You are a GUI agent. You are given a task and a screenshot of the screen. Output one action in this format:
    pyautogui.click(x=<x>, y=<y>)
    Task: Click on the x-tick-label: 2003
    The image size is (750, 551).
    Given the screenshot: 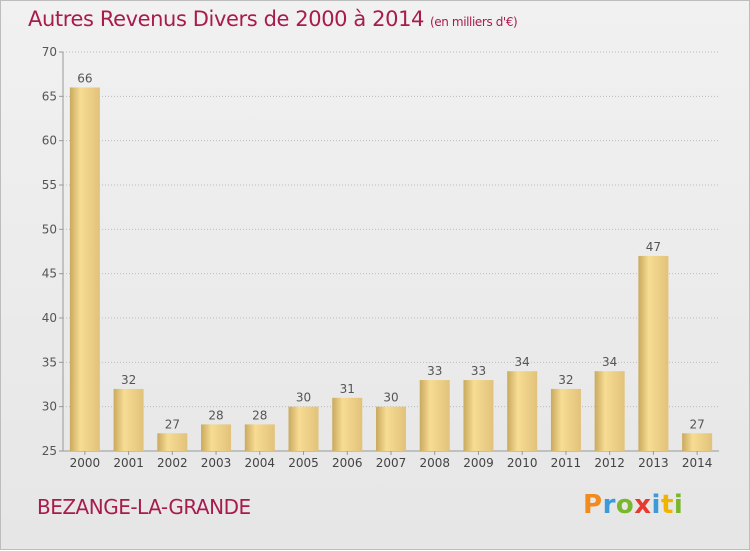 What is the action you would take?
    pyautogui.click(x=216, y=463)
    